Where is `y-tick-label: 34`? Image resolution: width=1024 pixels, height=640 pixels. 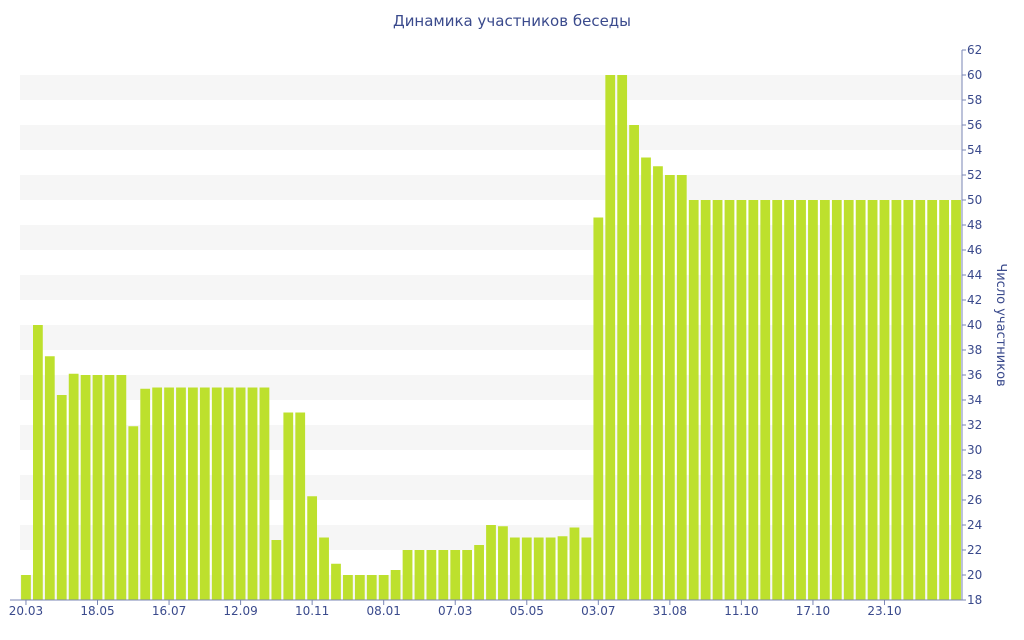
y-tick-label: 34 is located at coordinates (974, 400).